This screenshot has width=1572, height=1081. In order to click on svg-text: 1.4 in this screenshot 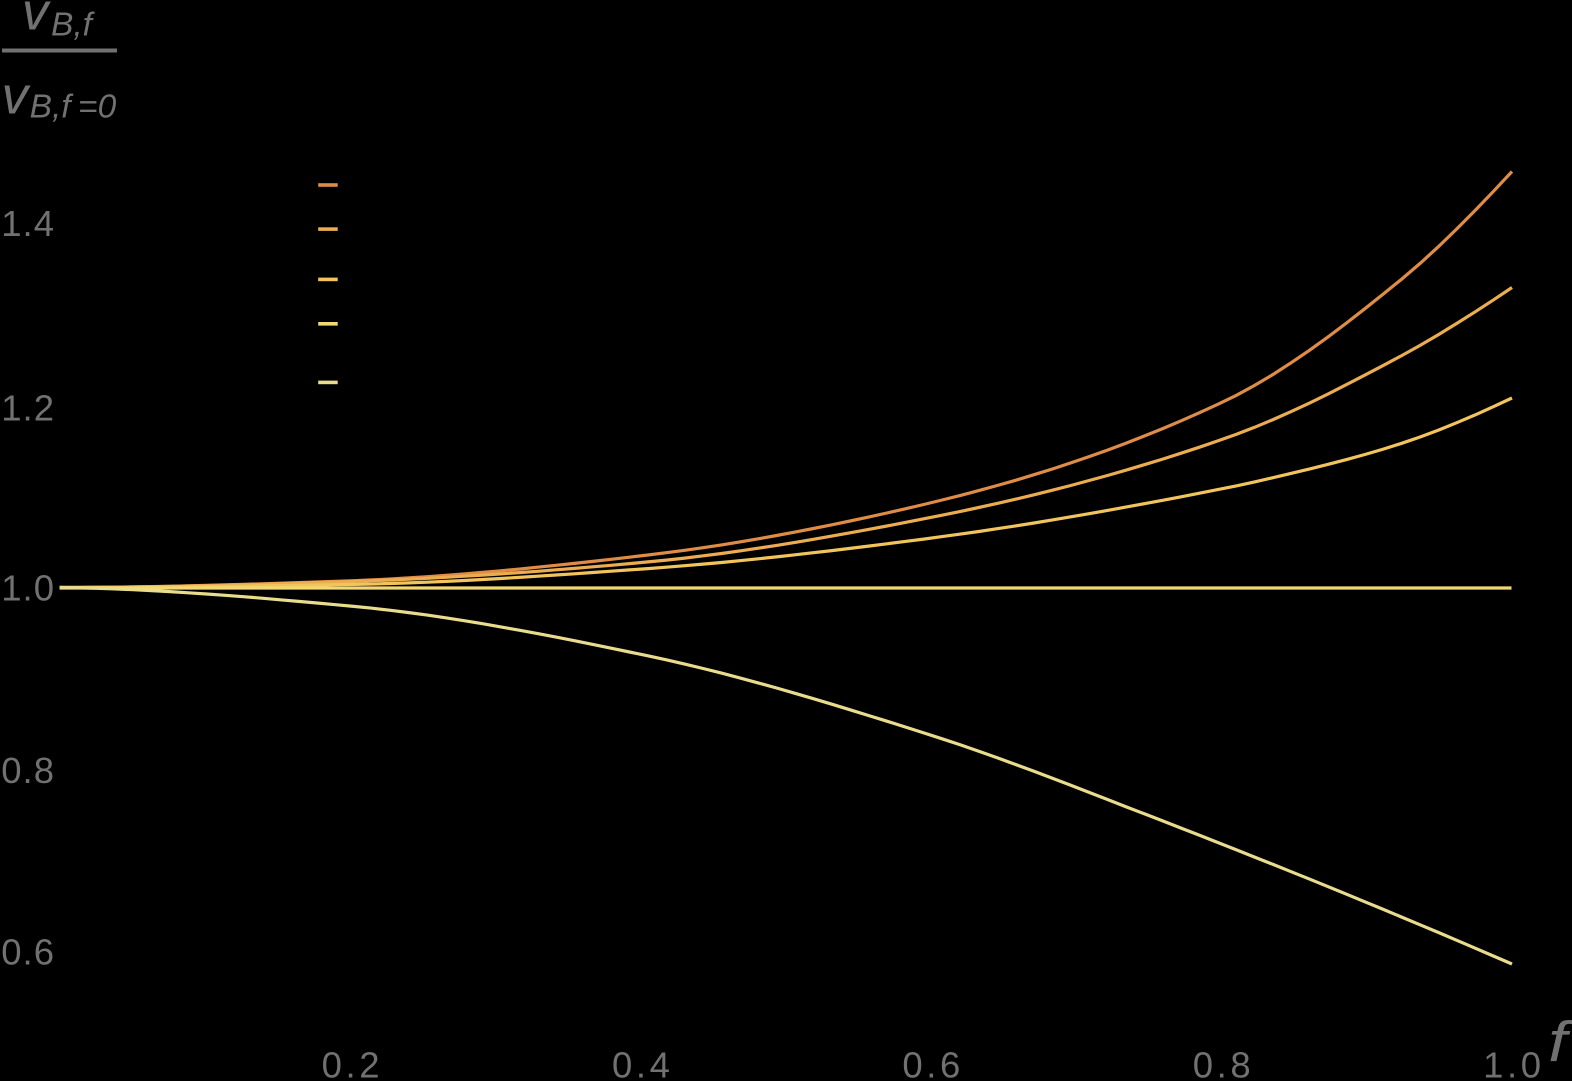, I will do `click(28, 223)`.